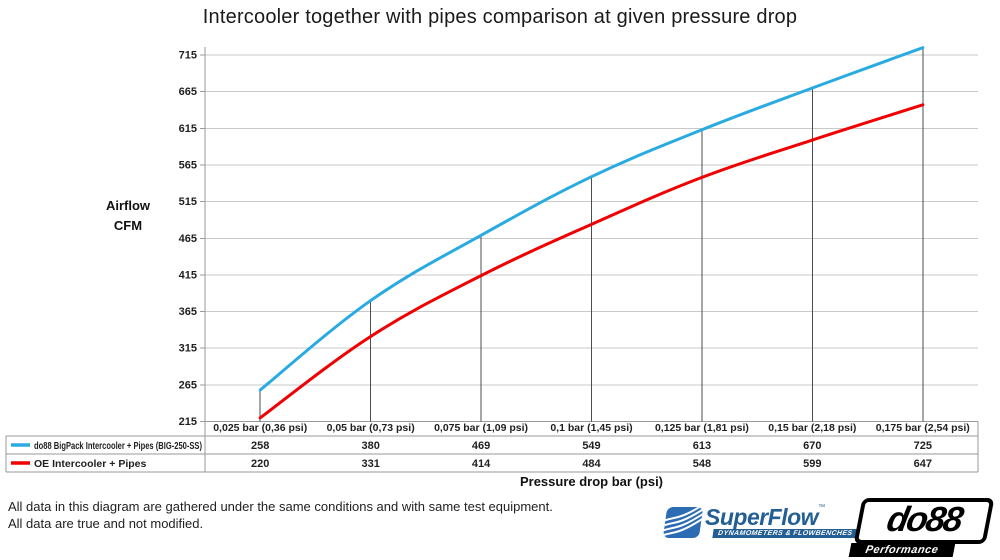  What do you see at coordinates (481, 464) in the screenshot?
I see `table-value: 414` at bounding box center [481, 464].